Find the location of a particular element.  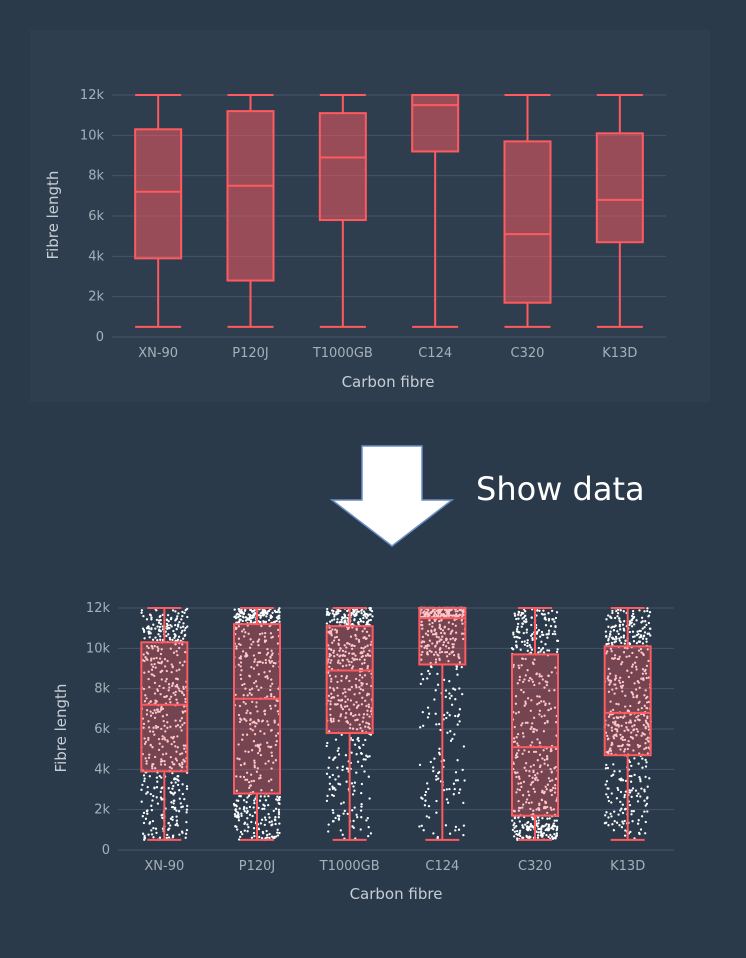

box-T1000GB is located at coordinates (342, 211).